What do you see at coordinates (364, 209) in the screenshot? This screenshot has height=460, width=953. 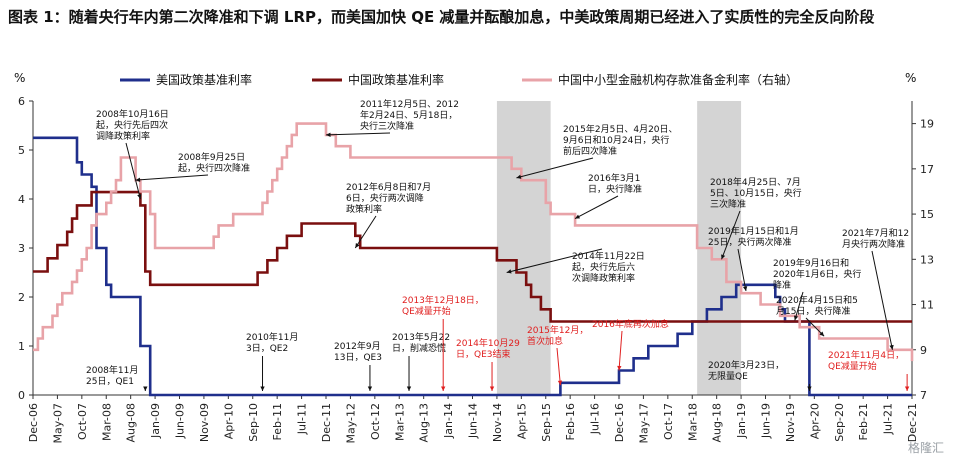 I see `annotation-line: 政策利率` at bounding box center [364, 209].